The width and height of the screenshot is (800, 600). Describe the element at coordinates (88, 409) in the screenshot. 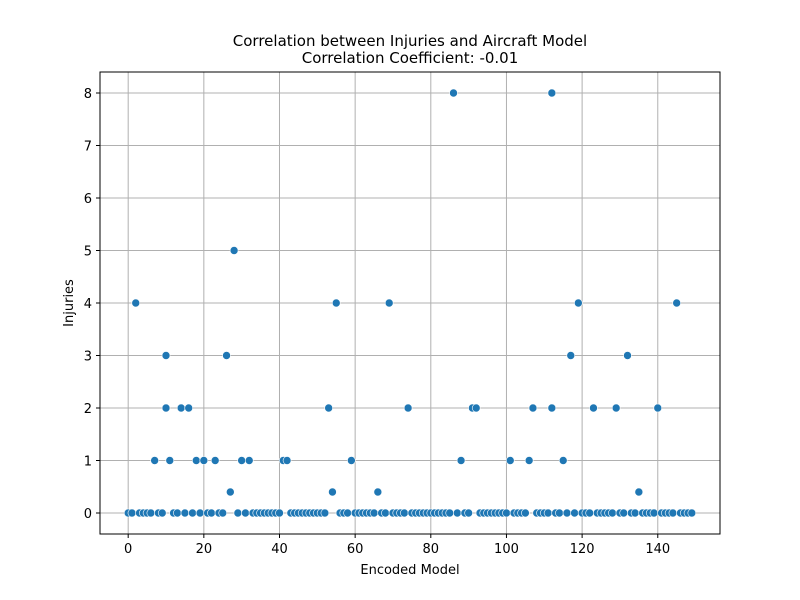

I see `y-tick-label: 2` at that location.